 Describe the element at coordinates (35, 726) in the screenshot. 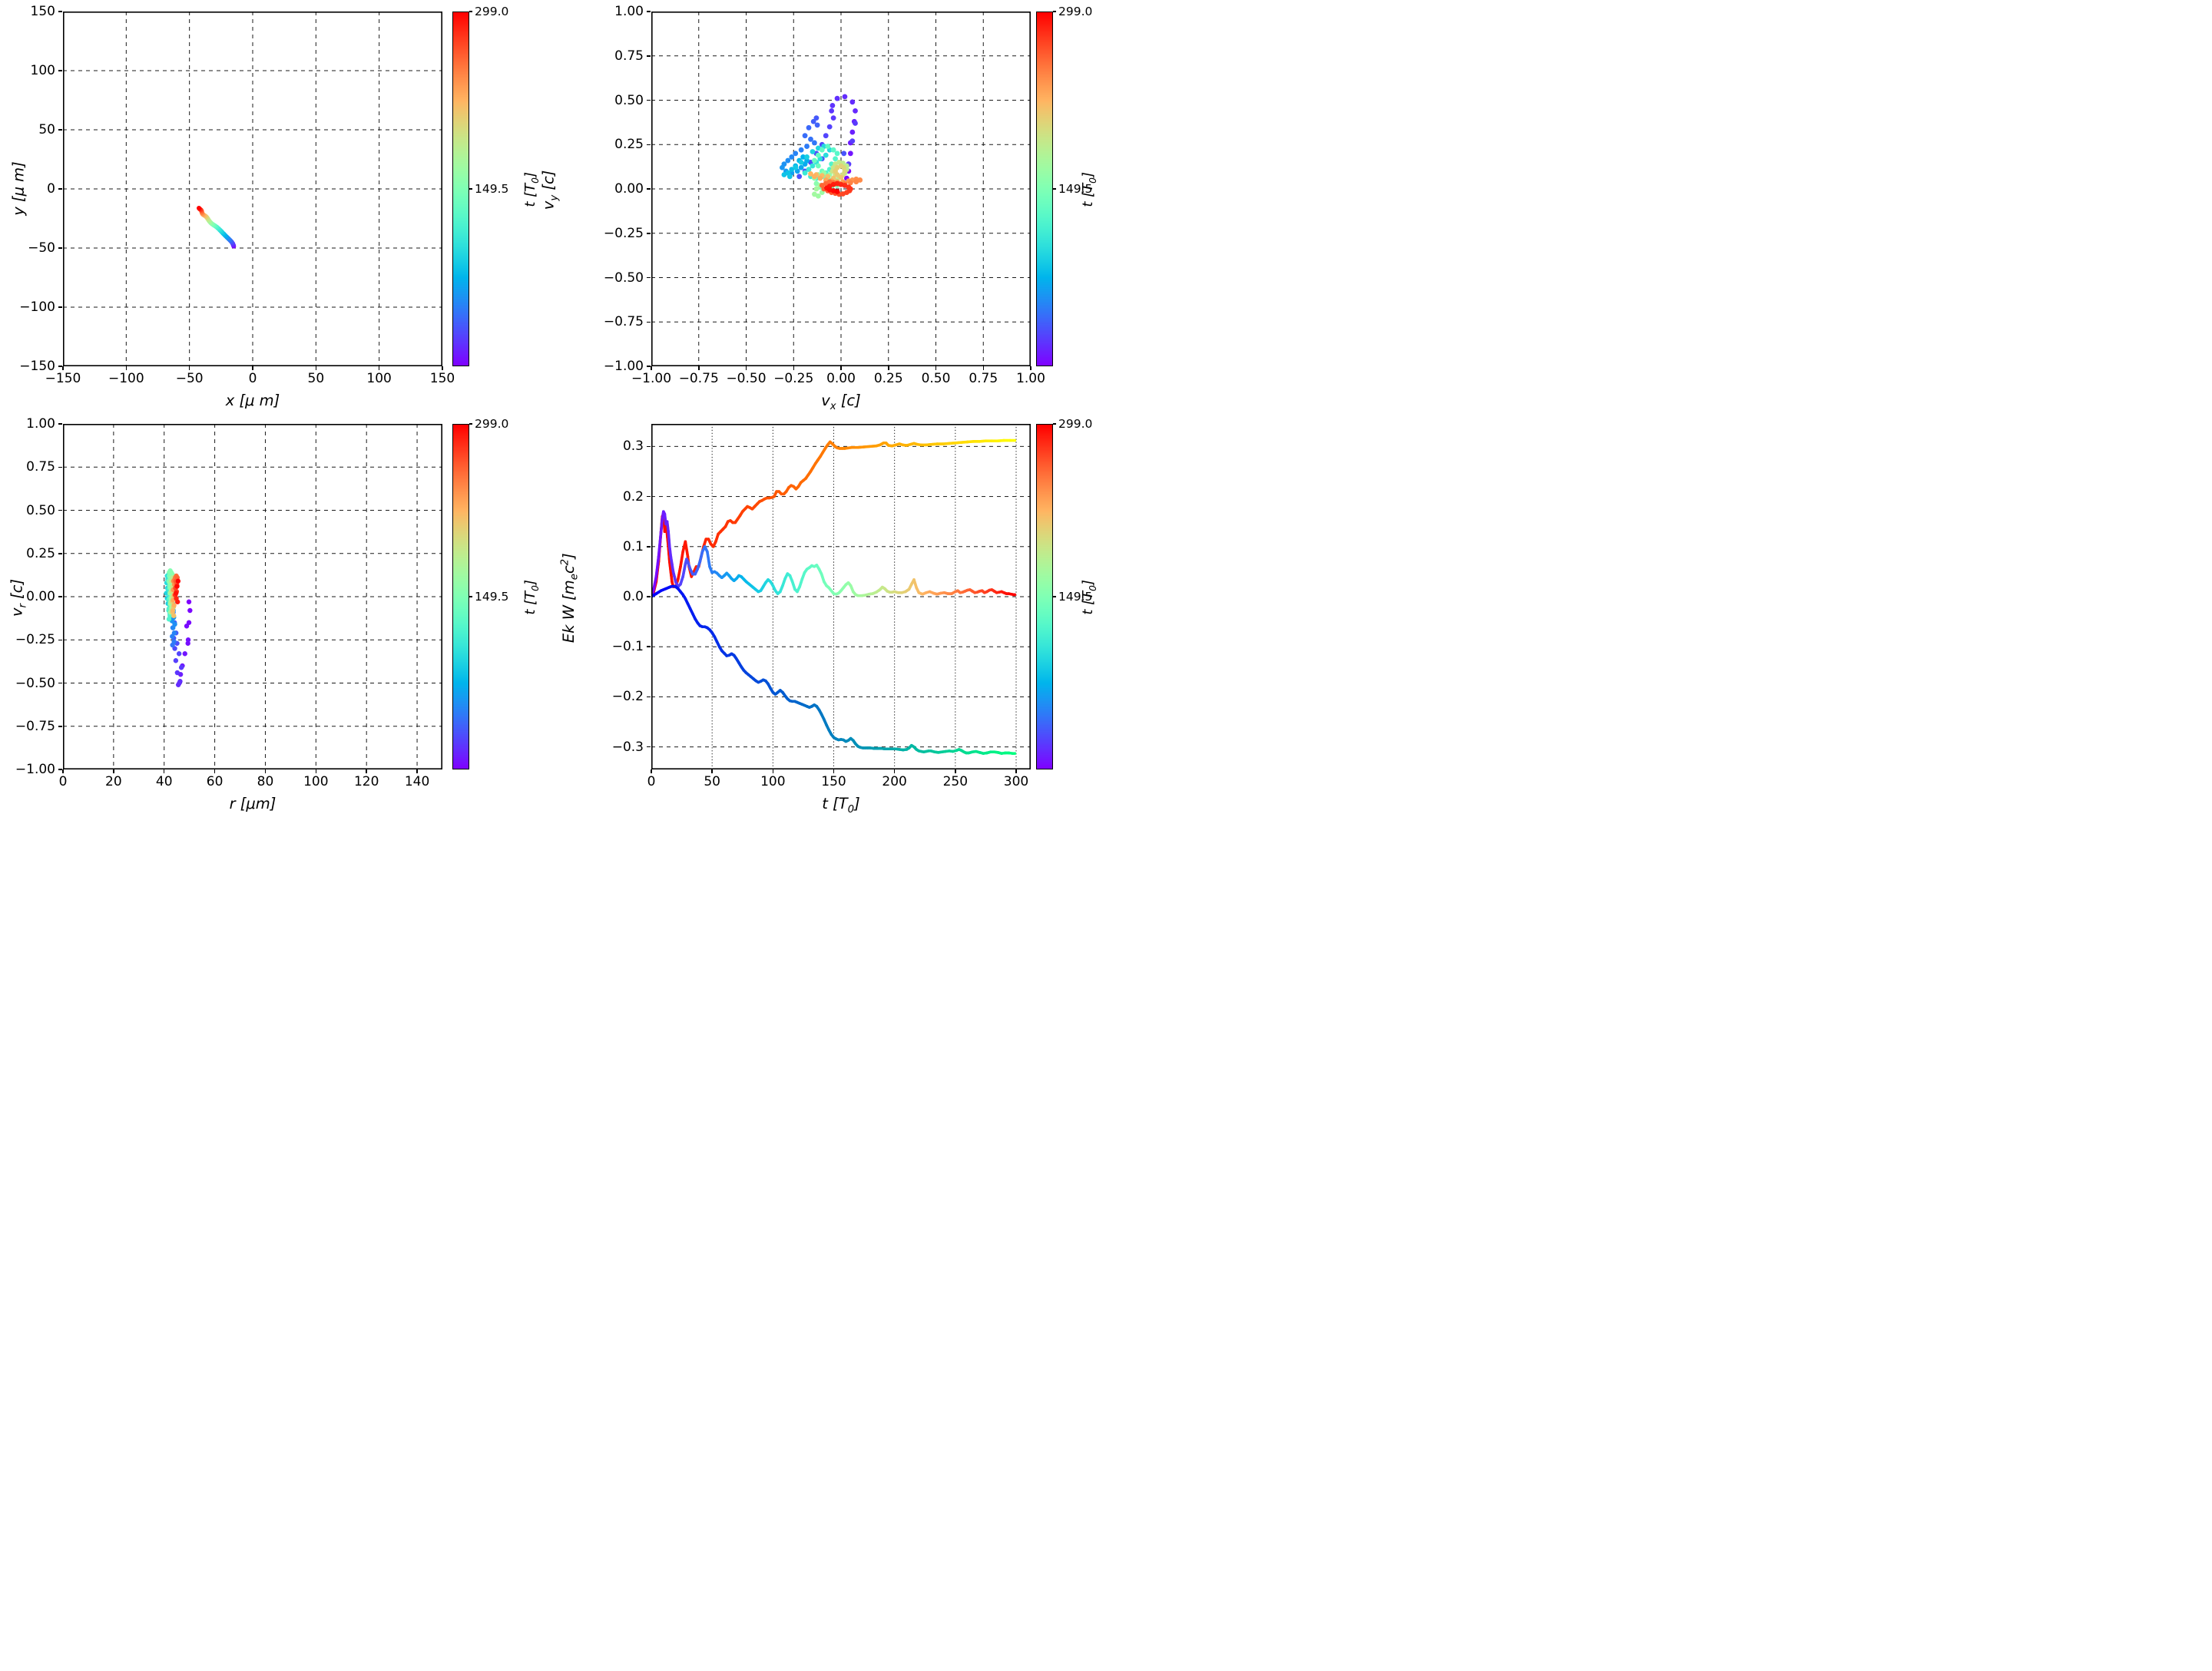

I see `rvr-ytick-label: −0.75` at that location.